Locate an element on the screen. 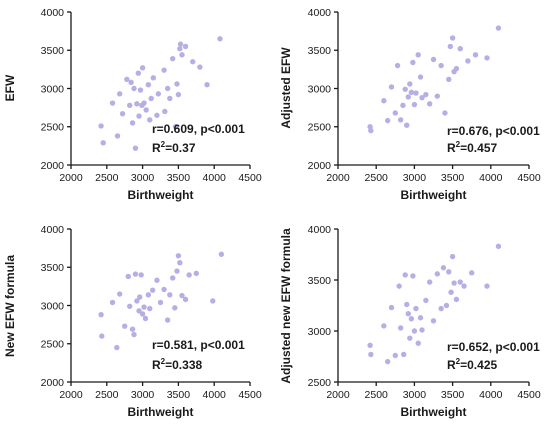  r2-prefix: R is located at coordinates (451, 365).